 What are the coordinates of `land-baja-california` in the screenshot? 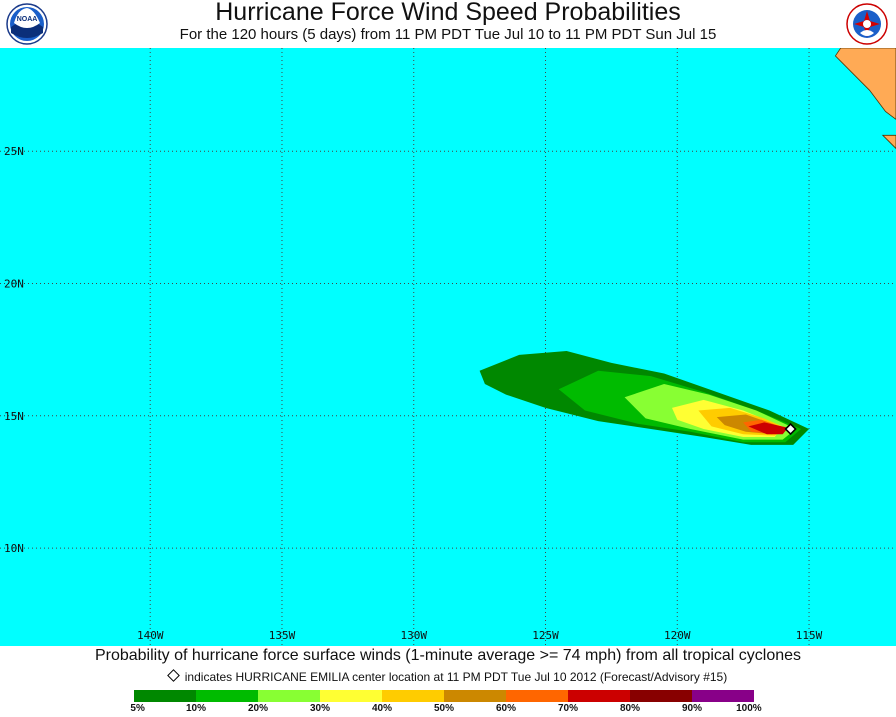 It's located at (865, 84).